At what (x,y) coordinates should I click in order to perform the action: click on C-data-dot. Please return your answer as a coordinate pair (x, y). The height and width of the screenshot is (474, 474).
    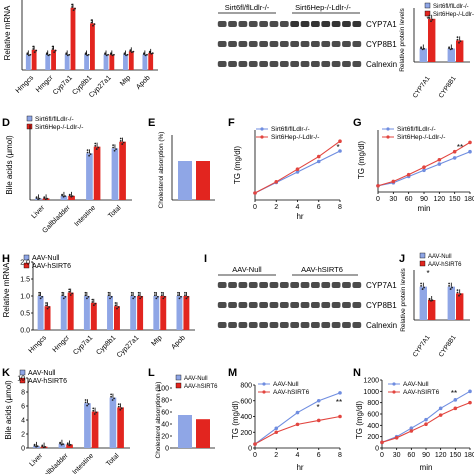
    Looking at the image, I should click on (431, 21).